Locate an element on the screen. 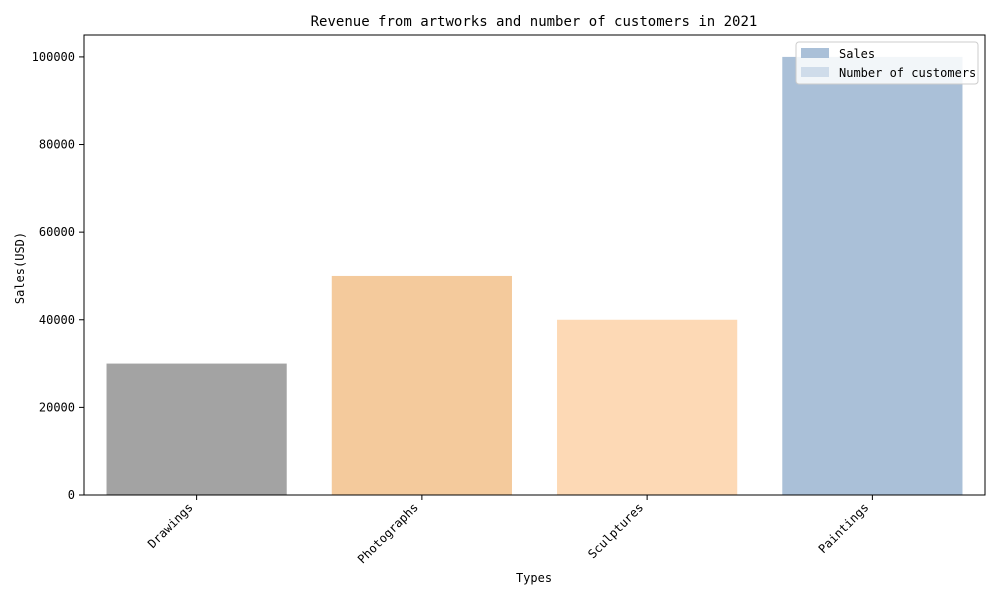  x-tick-label-paintings: Paintings is located at coordinates (844, 528).